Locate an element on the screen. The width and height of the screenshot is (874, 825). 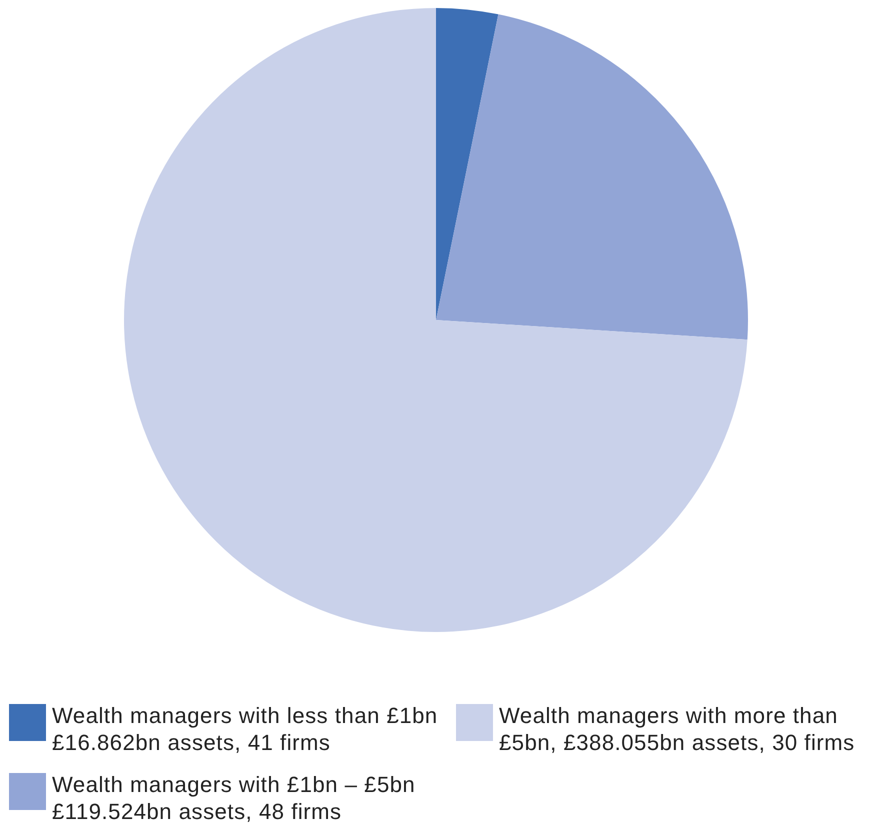
legend-label: Wealth managers with more than £5bn, £388.055bn assets, 30 firms is located at coordinates (677, 729).